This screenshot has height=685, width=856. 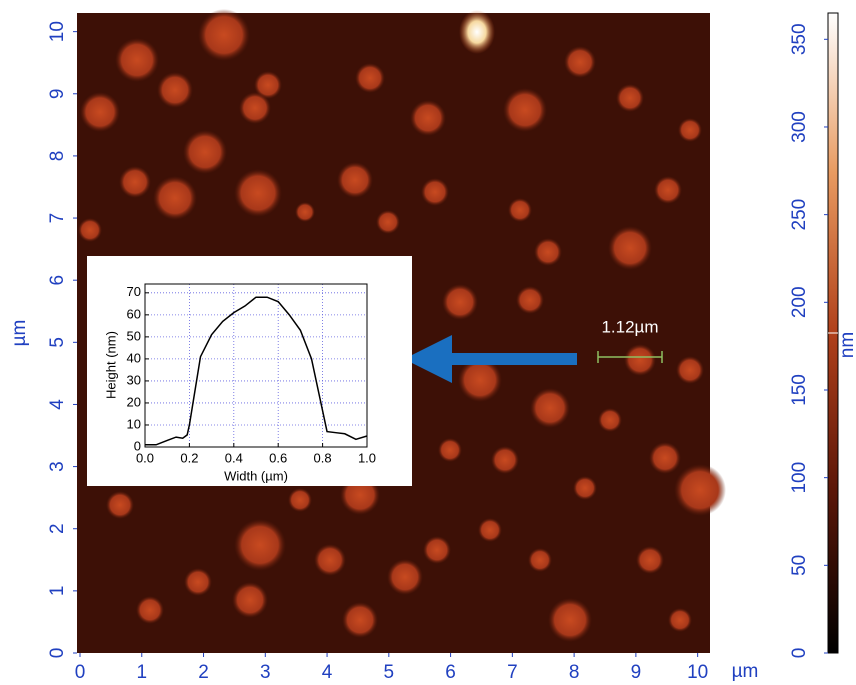 What do you see at coordinates (697, 672) in the screenshot?
I see `x-tick-label: 10` at bounding box center [697, 672].